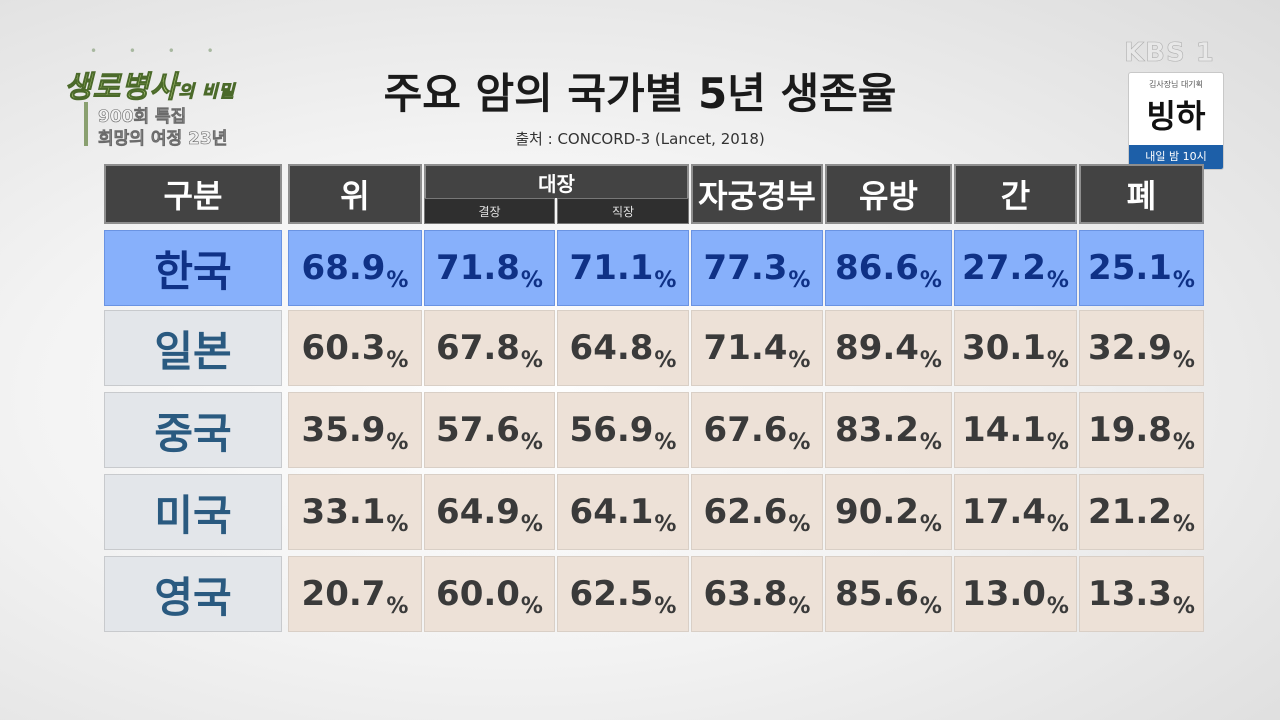  Describe the element at coordinates (1130, 348) in the screenshot. I see `value-number: 32.9` at that location.